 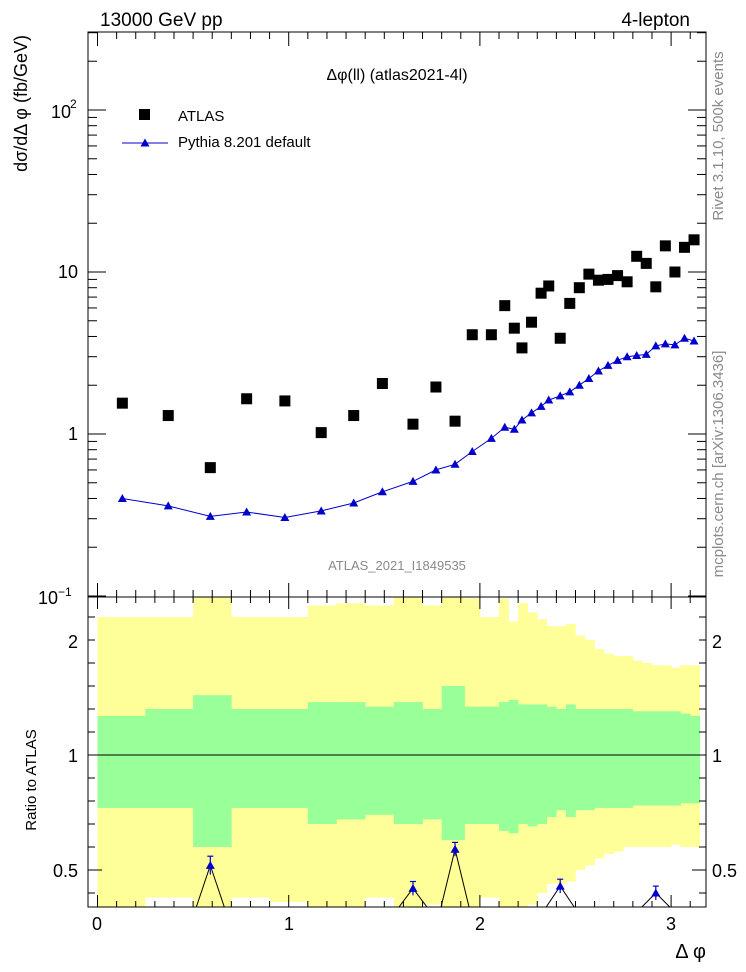 What do you see at coordinates (717, 756) in the screenshot?
I see `ratio-tick-label-1-right: 1` at bounding box center [717, 756].